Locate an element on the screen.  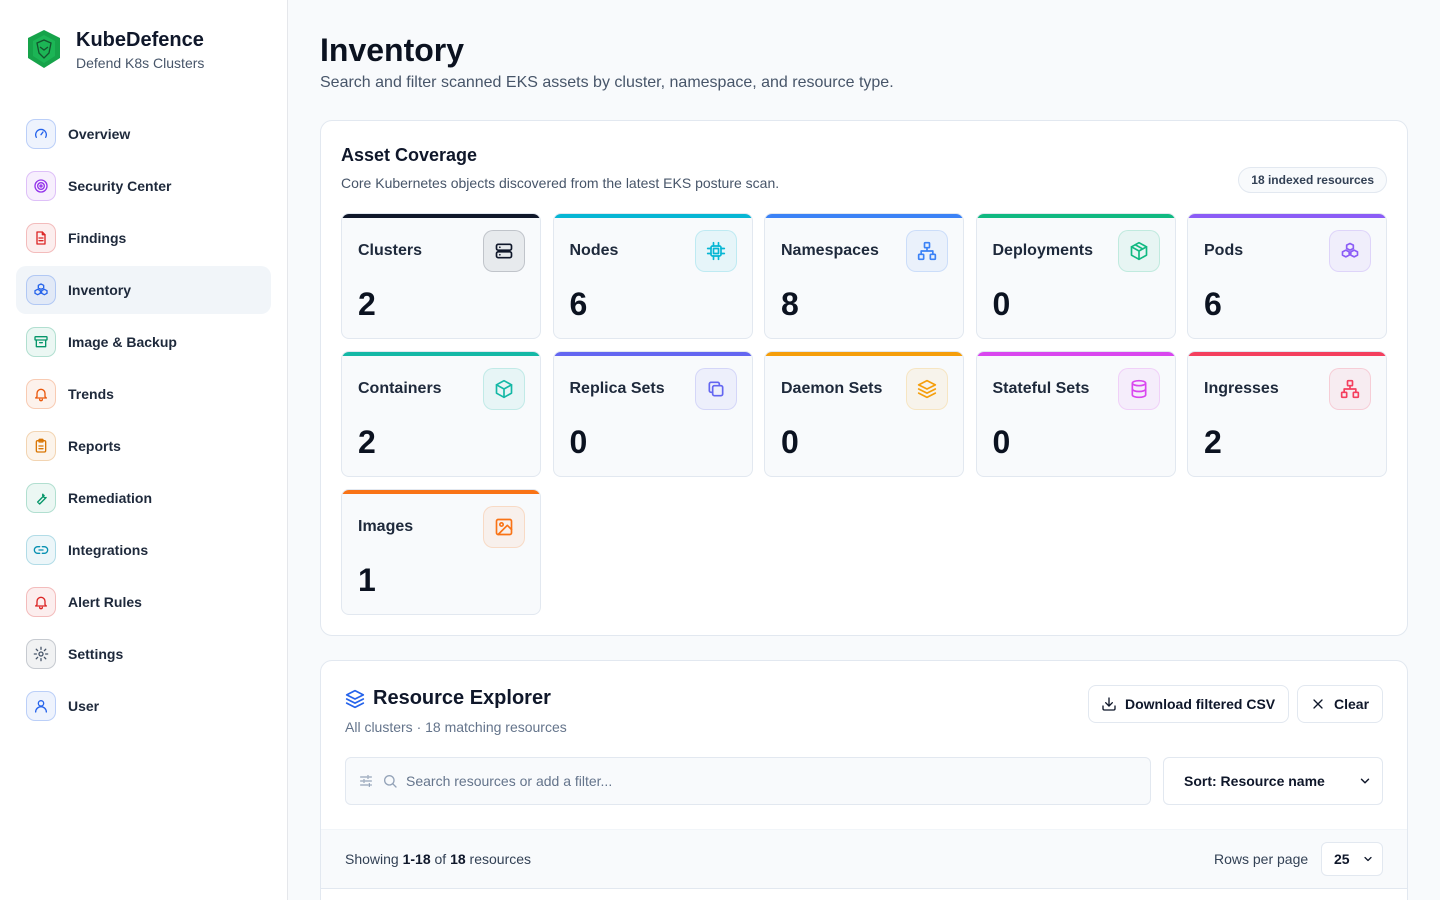
explorer-title: Resource Explorer is located at coordinates (462, 698).